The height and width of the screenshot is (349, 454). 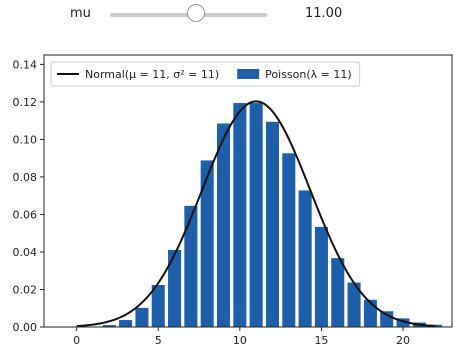 What do you see at coordinates (76, 340) in the screenshot?
I see `x-tick-label: 0` at bounding box center [76, 340].